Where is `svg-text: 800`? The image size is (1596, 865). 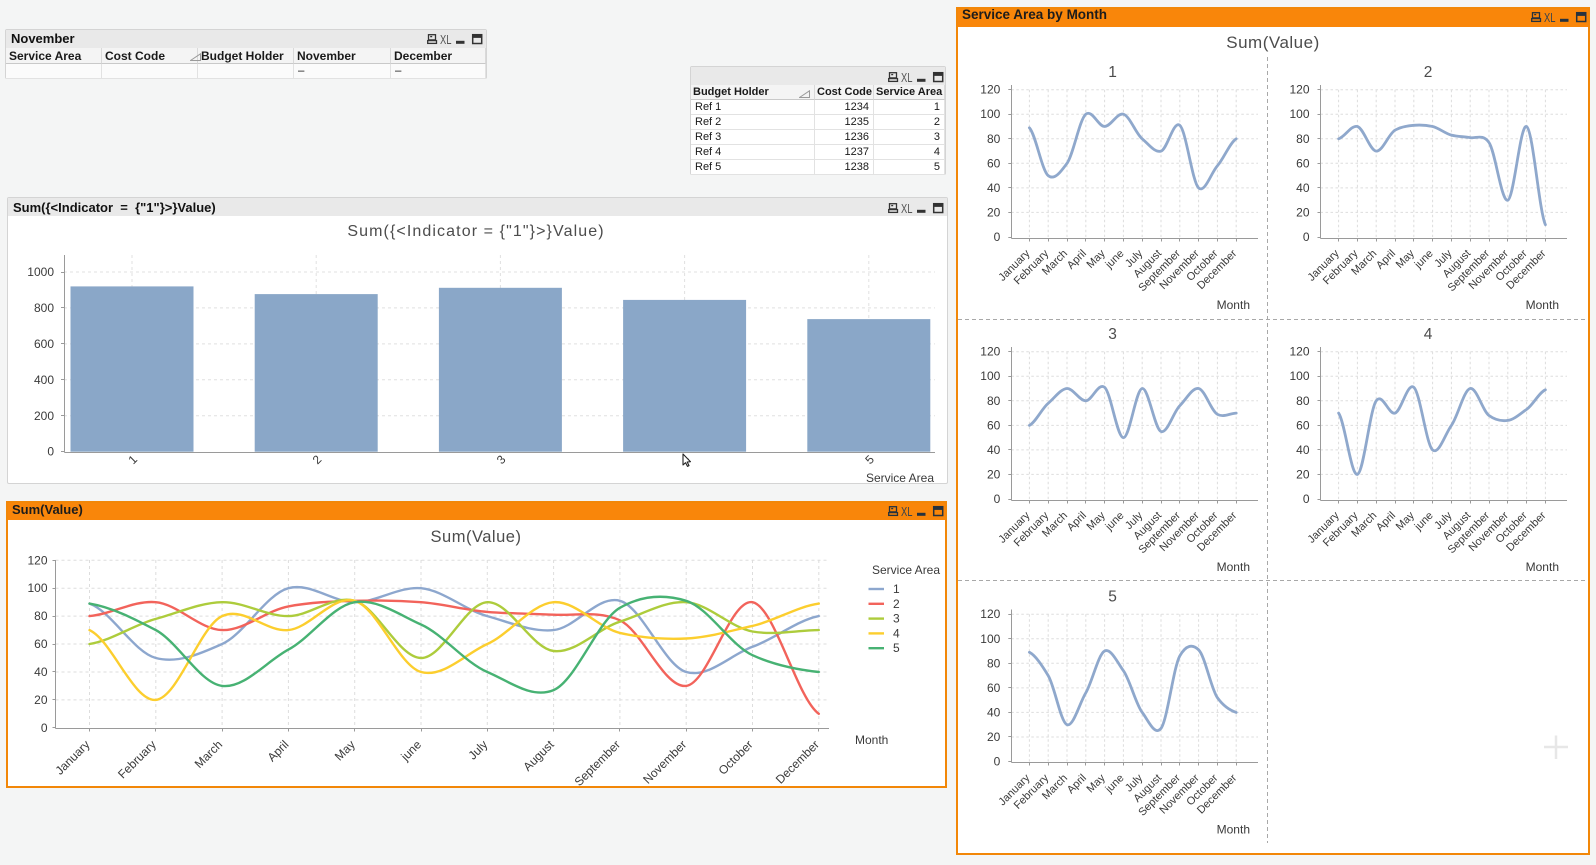
svg-text: 800 is located at coordinates (44, 308).